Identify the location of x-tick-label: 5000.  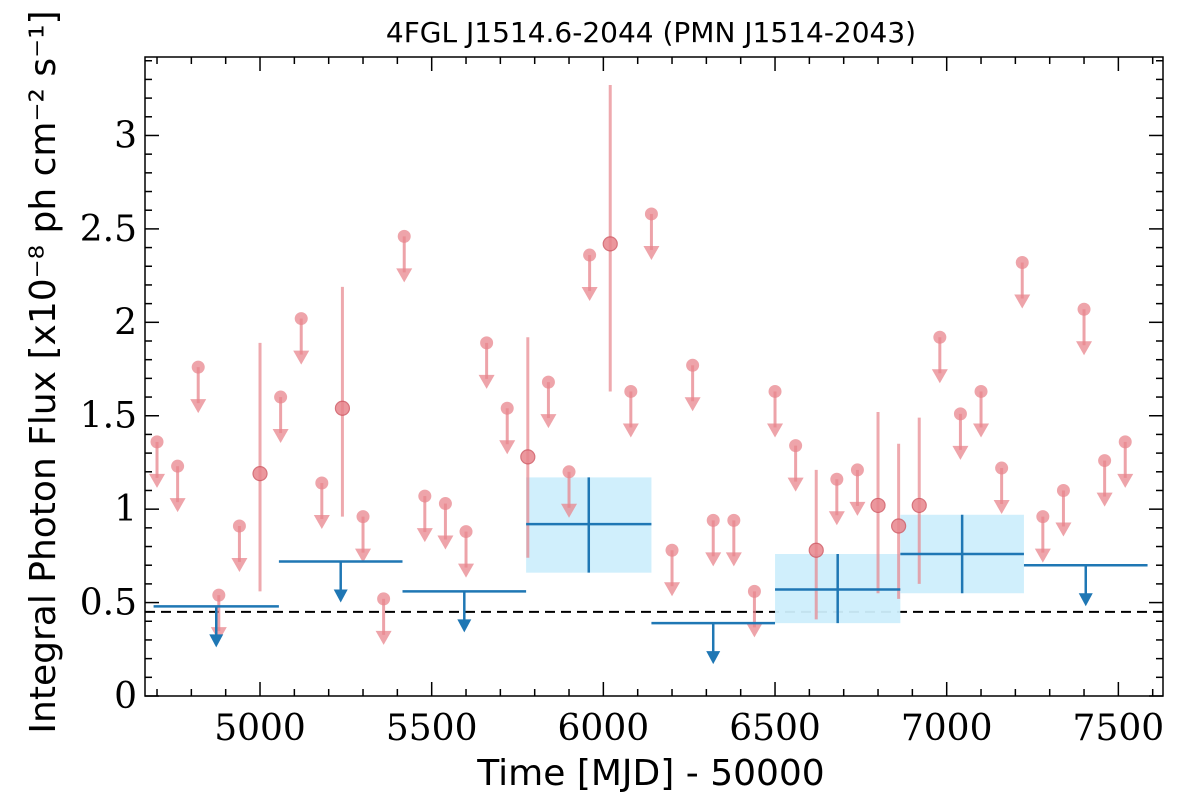
(260, 728).